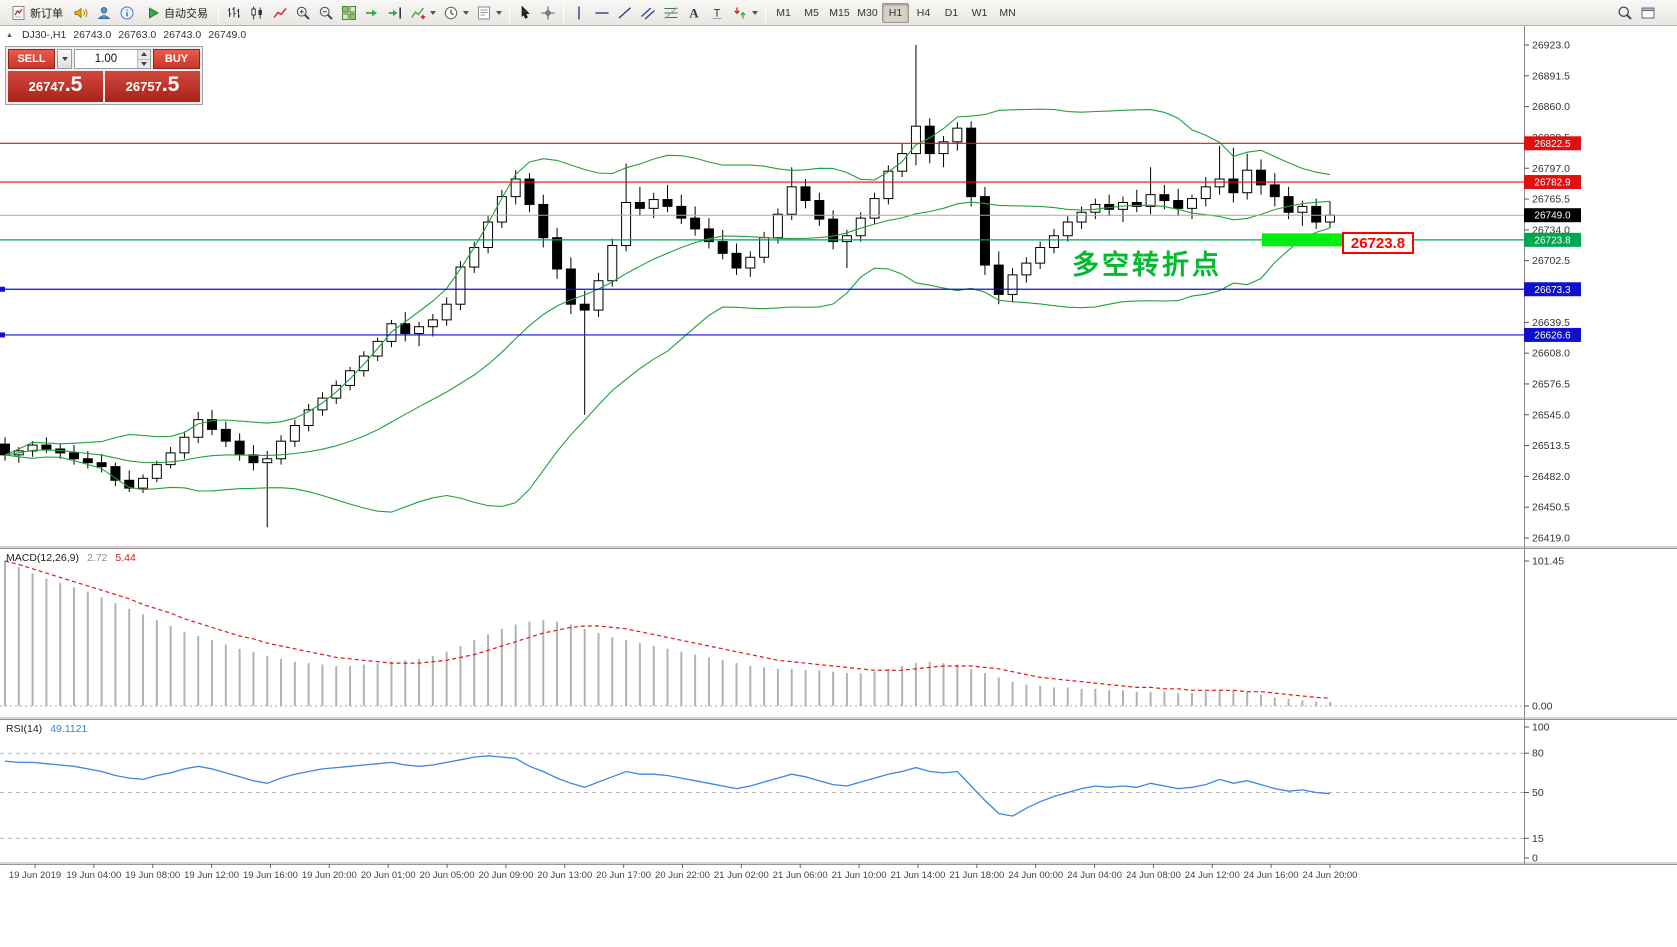 The width and height of the screenshot is (1677, 947). I want to click on zoom-in-button, so click(303, 13).